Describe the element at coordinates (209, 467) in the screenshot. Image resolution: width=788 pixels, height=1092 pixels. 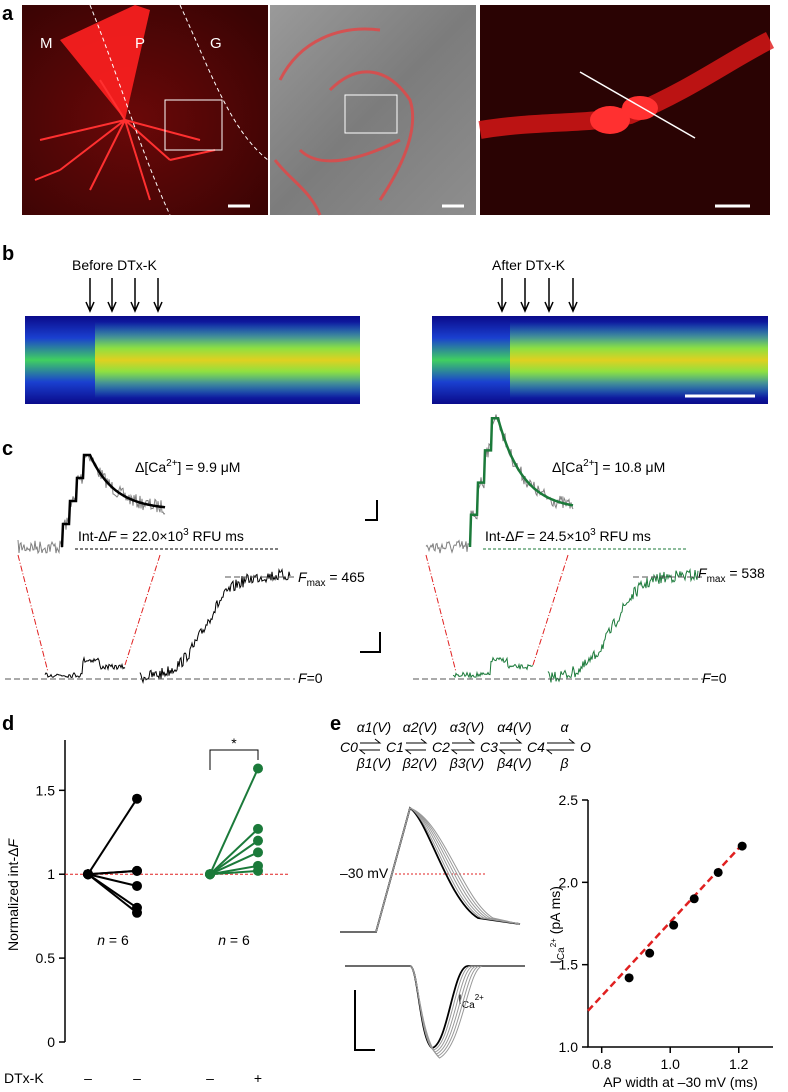
I see `text: ] = 9.9 μM` at that location.